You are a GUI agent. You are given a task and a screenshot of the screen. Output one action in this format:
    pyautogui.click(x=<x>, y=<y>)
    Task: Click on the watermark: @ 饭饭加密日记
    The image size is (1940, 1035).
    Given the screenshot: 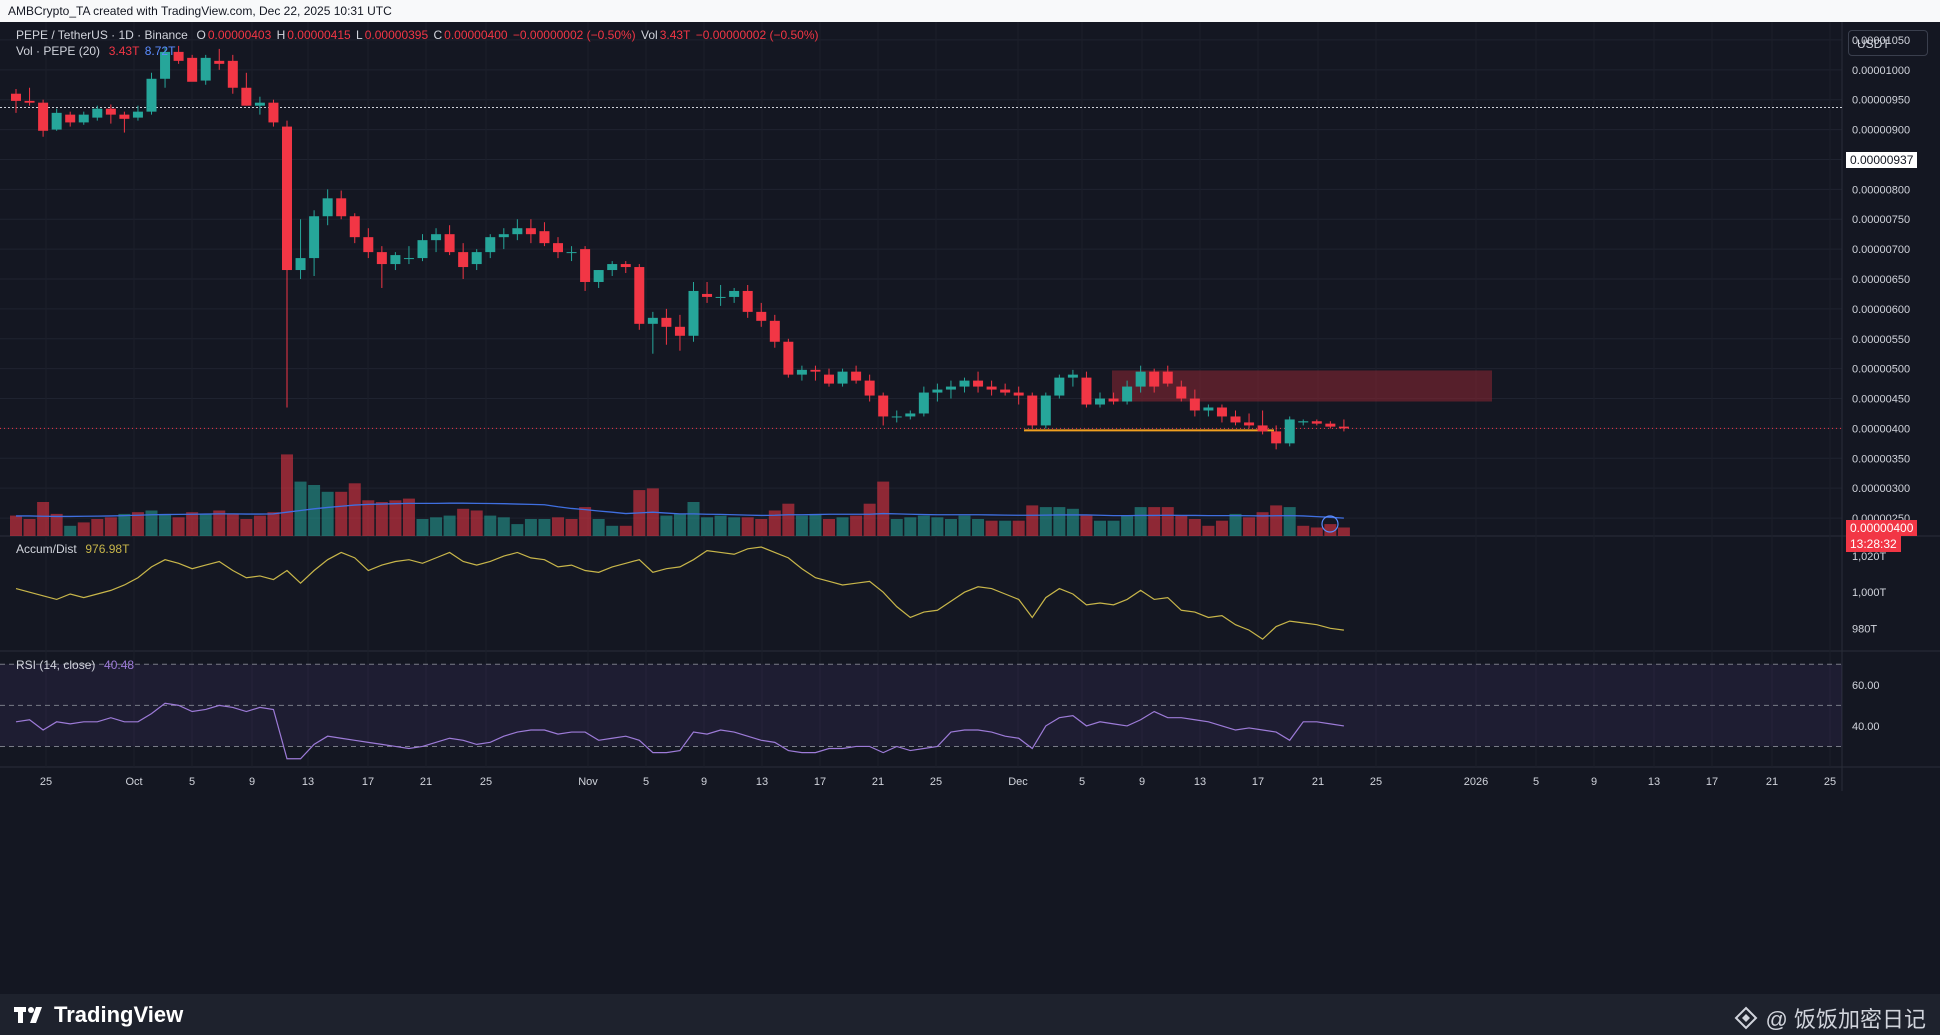 What is the action you would take?
    pyautogui.click(x=1830, y=1018)
    